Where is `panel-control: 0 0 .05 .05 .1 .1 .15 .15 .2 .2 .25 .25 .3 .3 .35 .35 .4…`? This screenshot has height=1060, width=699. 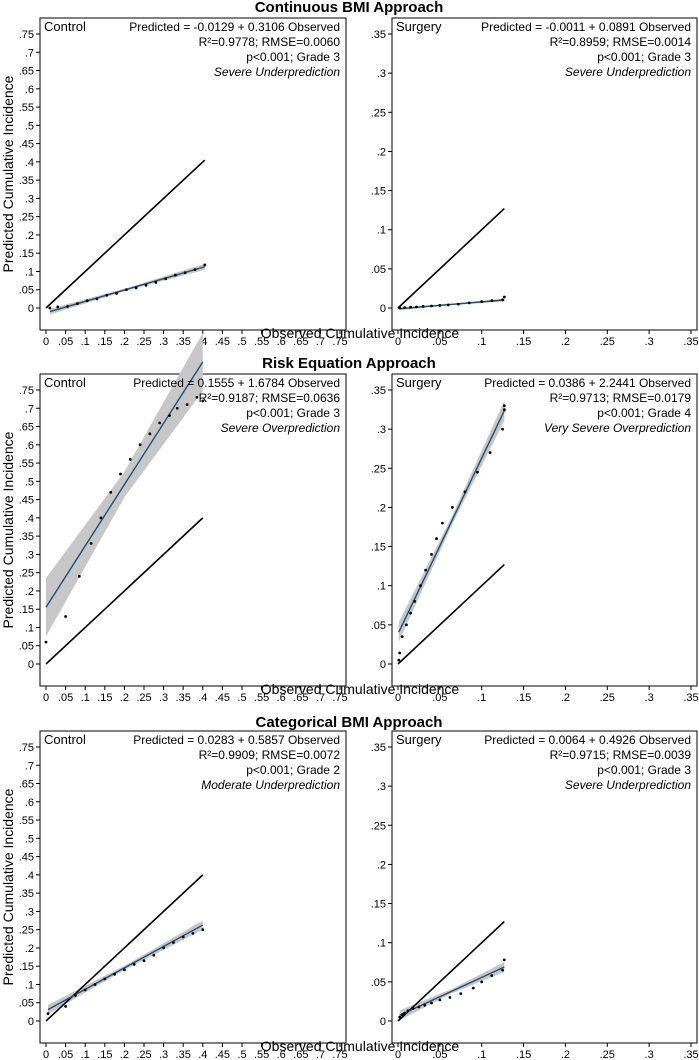 panel-control: 0 0 .05 .05 .1 .1 .15 .15 .2 .2 .25 .25 .3 .3 .35 .35 .4… is located at coordinates (183, 895).